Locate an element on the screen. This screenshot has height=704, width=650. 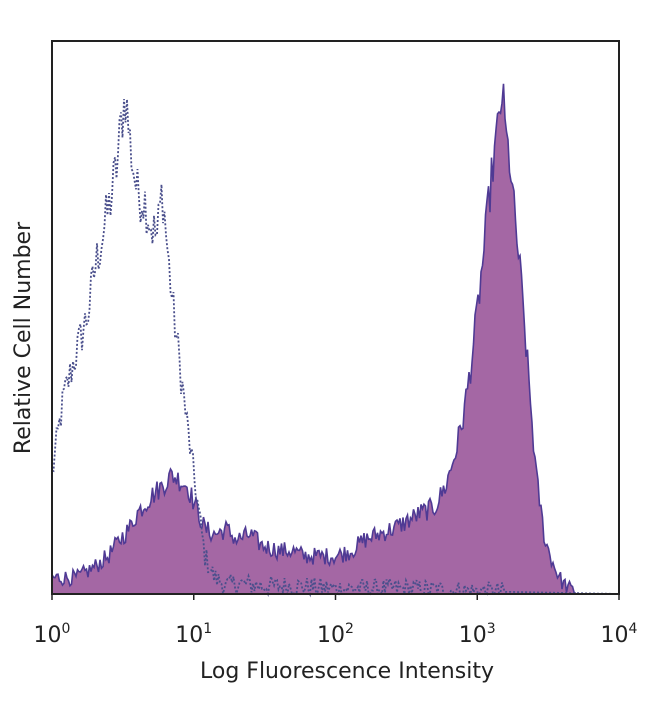
x-tick-label: 103 is located at coordinates (477, 634).